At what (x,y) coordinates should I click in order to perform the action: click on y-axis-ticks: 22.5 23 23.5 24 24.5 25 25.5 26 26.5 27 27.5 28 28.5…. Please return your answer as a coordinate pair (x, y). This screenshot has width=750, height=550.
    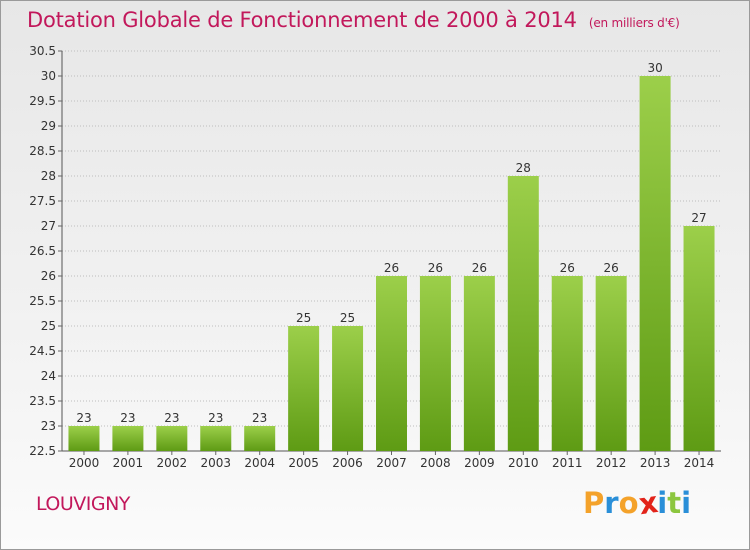
    Looking at the image, I should click on (45, 251).